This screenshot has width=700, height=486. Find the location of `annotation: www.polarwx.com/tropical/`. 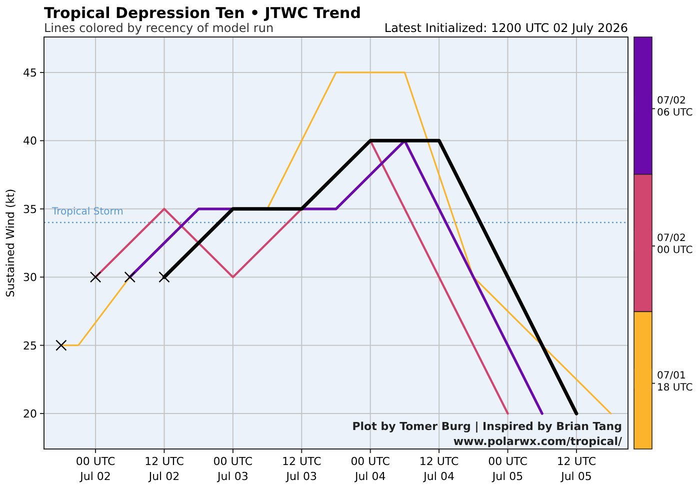

annotation: www.polarwx.com/tropical/ is located at coordinates (538, 441).